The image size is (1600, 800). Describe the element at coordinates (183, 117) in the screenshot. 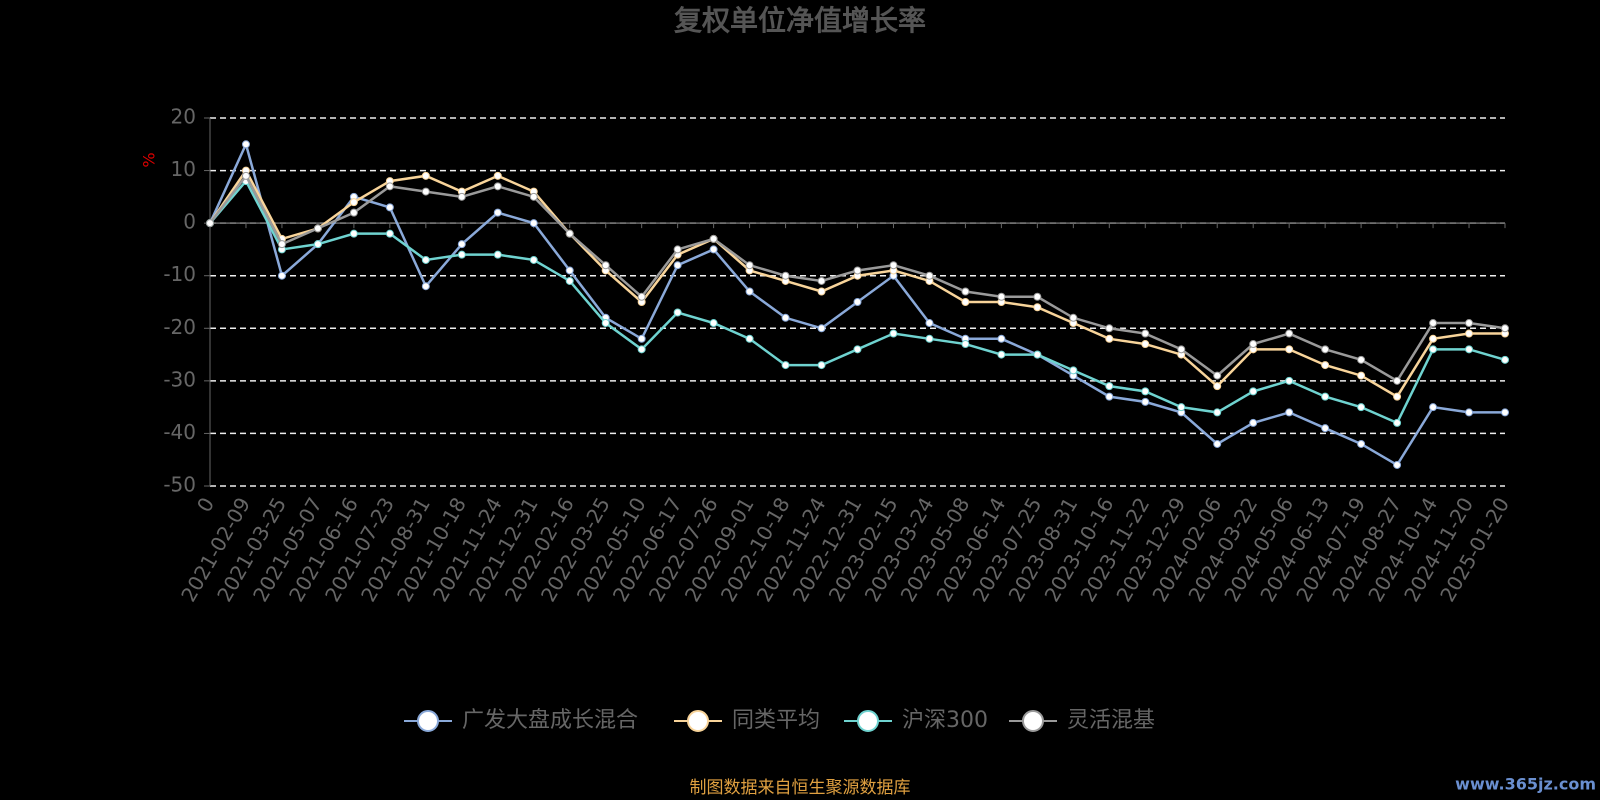

I see `y-tick-label: 20` at that location.